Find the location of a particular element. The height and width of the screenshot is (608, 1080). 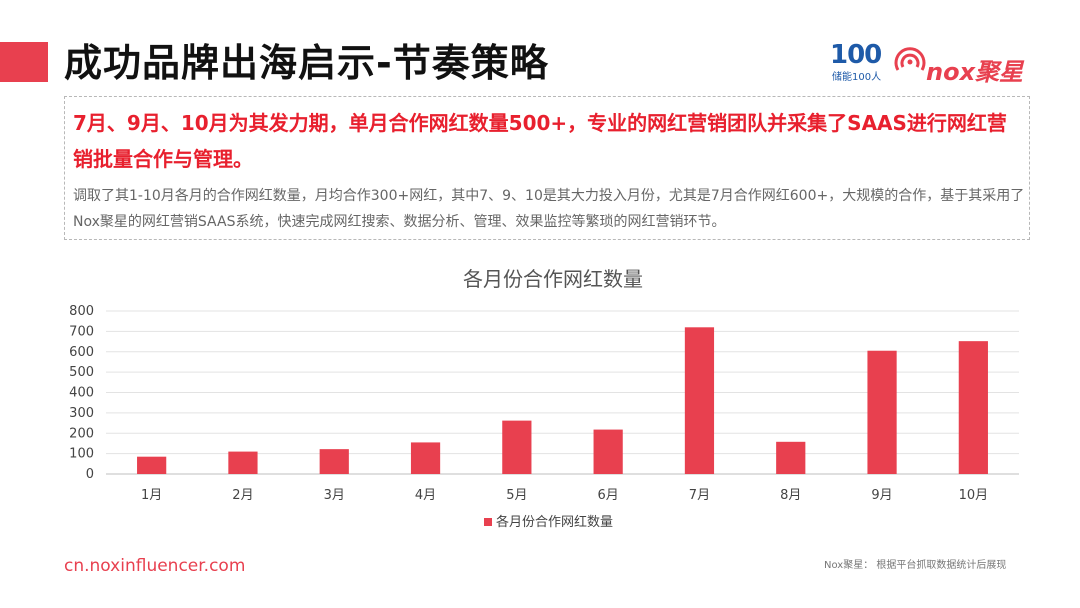

legend-swatch is located at coordinates (488, 522).